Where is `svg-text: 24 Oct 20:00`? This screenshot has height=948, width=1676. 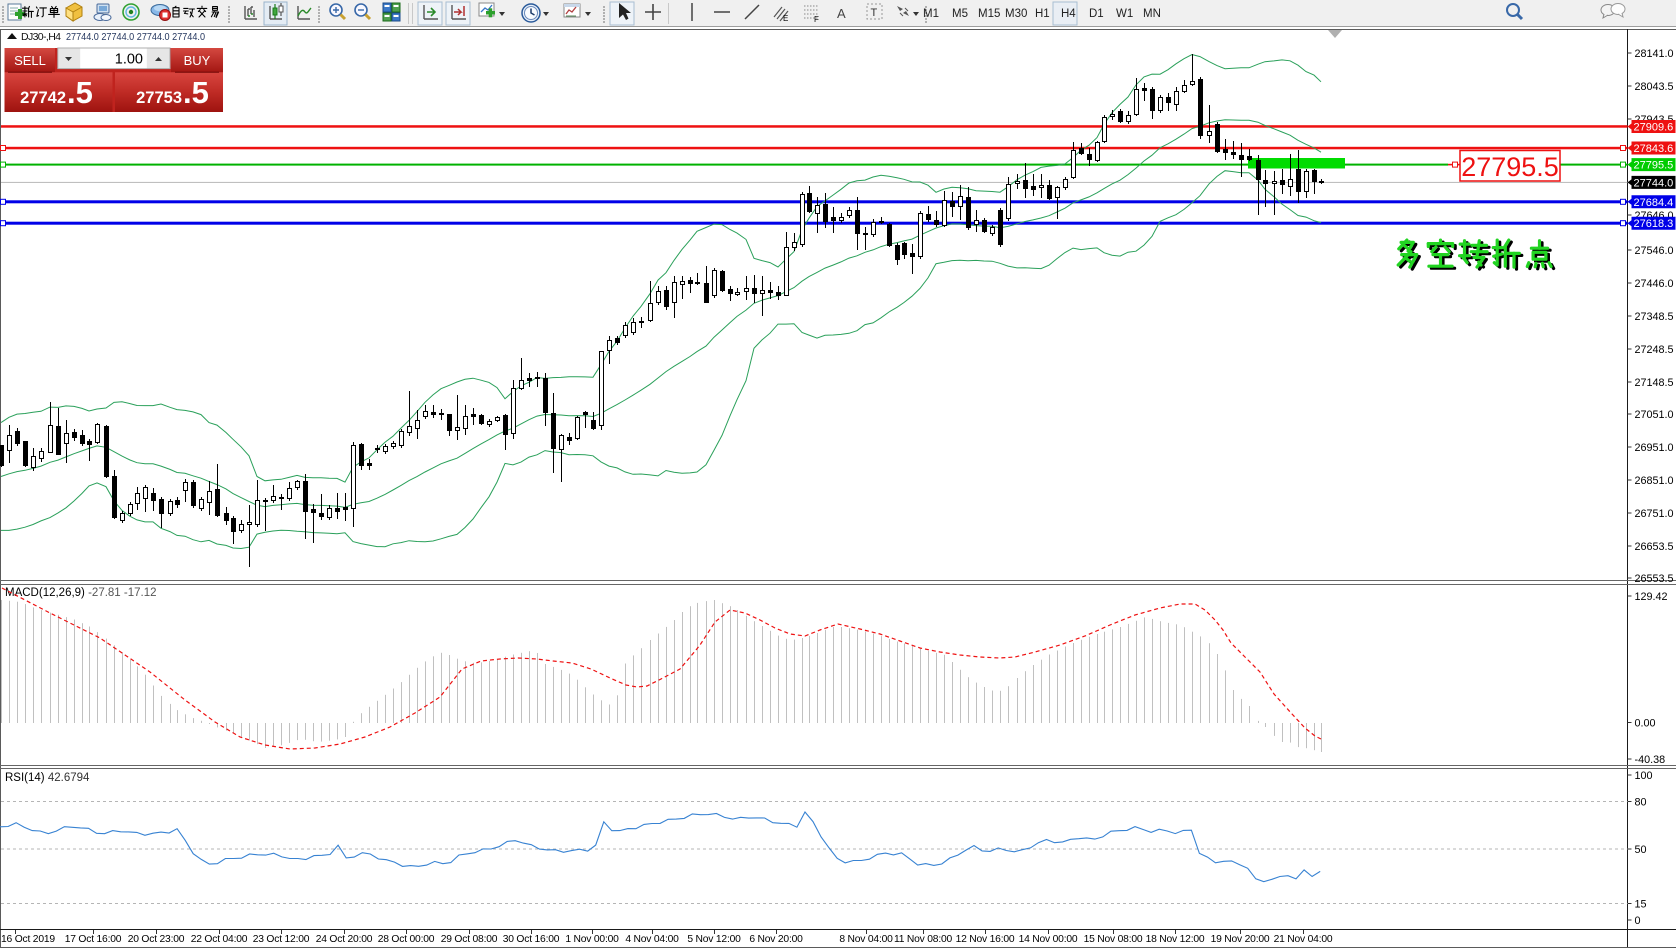 svg-text: 24 Oct 20:00 is located at coordinates (344, 939).